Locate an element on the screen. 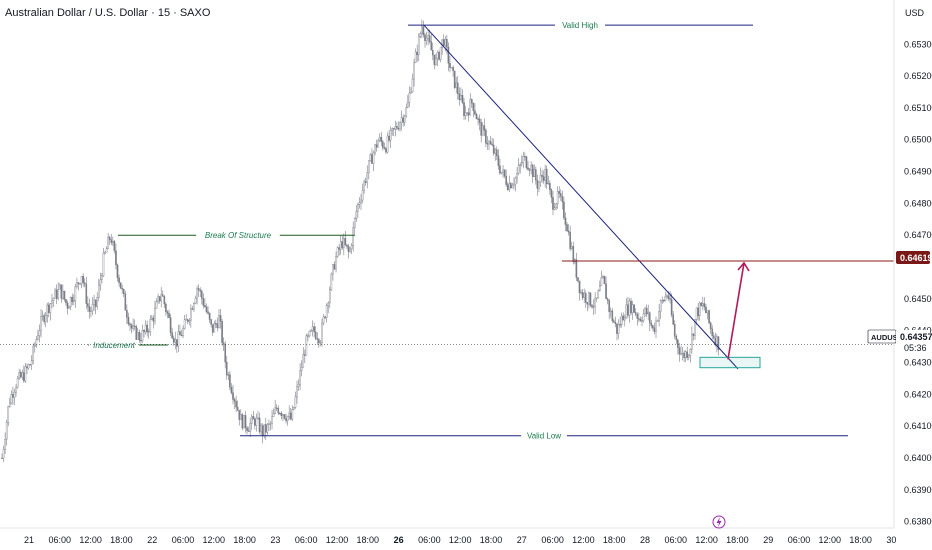  demand-zone-box is located at coordinates (730, 362).